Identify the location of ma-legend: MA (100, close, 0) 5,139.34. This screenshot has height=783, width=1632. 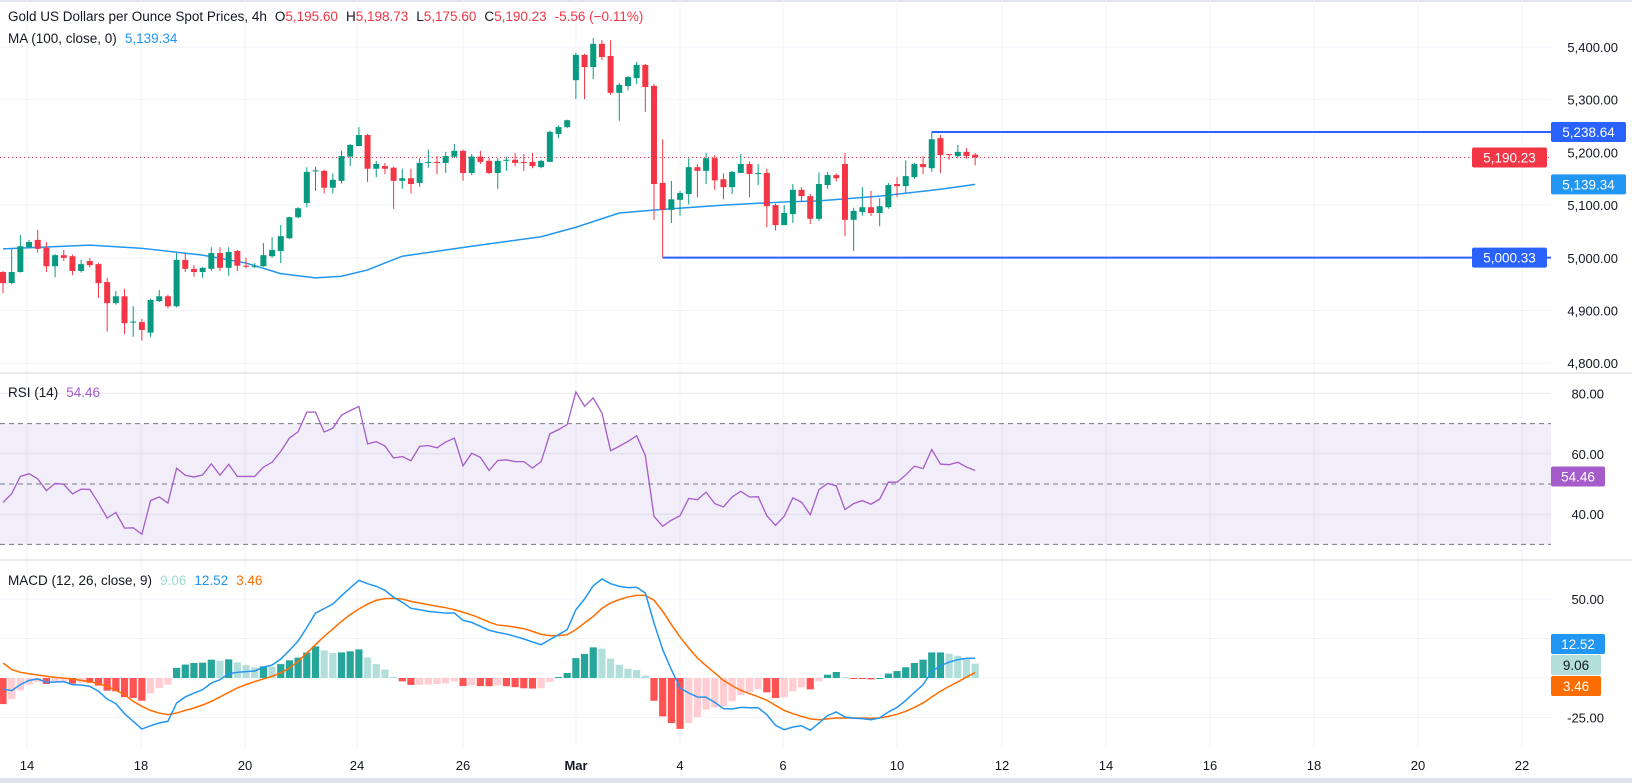
(92, 38).